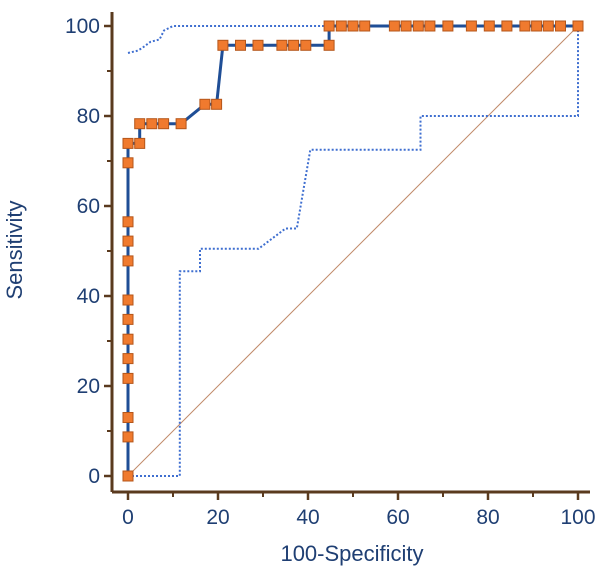 The height and width of the screenshot is (579, 600). What do you see at coordinates (88, 296) in the screenshot?
I see `y-tick-label: 40` at bounding box center [88, 296].